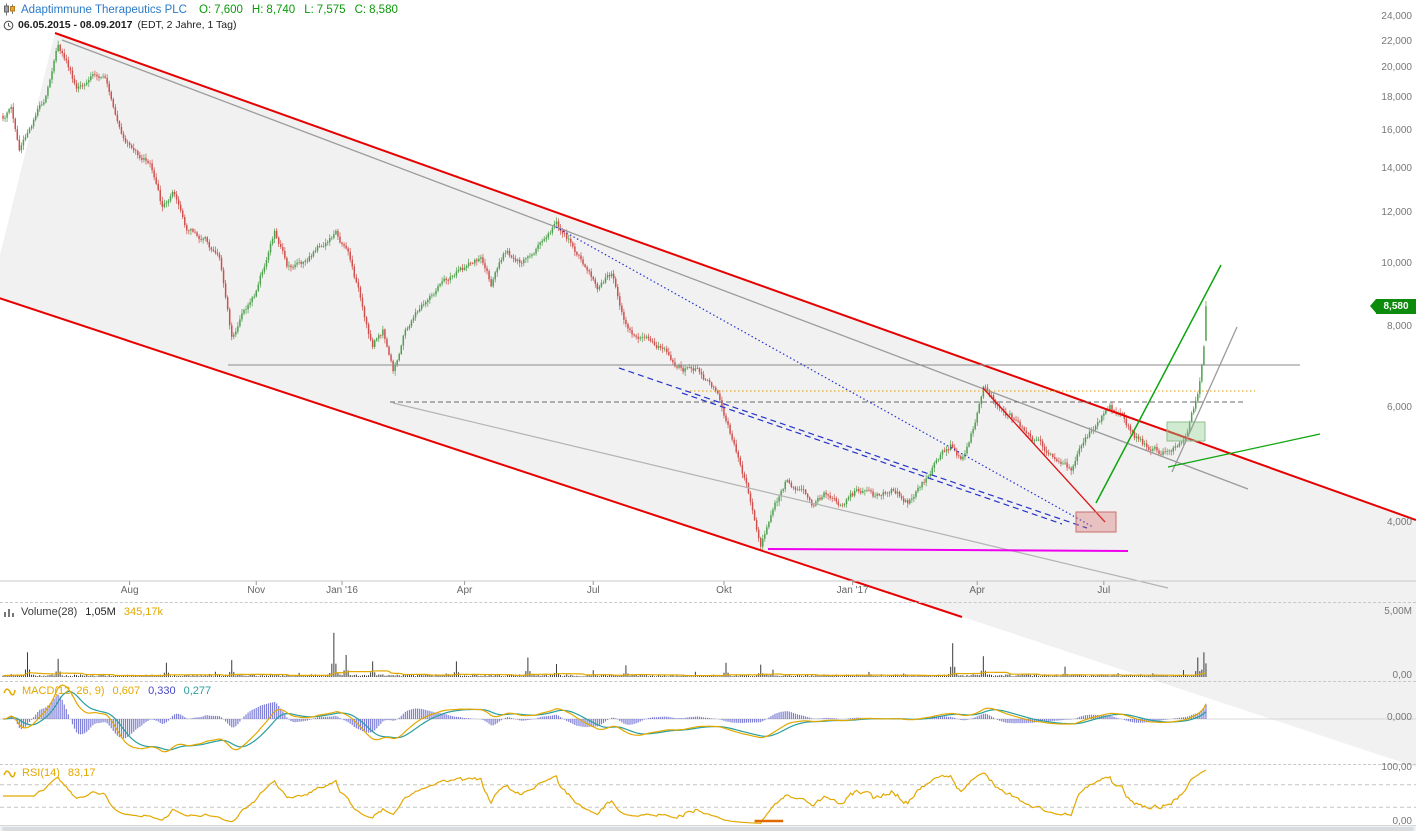 The image size is (1416, 831). What do you see at coordinates (8, 25) in the screenshot?
I see `clock-icon` at bounding box center [8, 25].